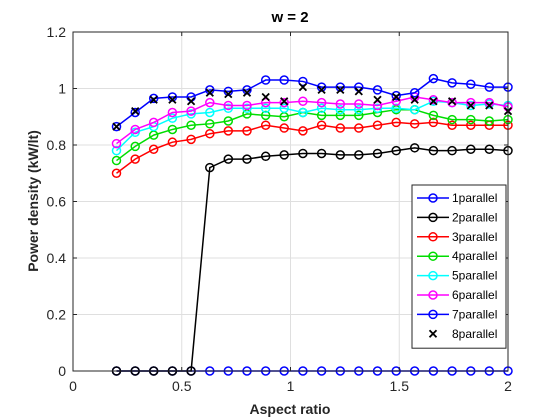 The height and width of the screenshot is (420, 560). Describe the element at coordinates (57, 315) in the screenshot. I see `y-tick-label: 0.2` at that location.